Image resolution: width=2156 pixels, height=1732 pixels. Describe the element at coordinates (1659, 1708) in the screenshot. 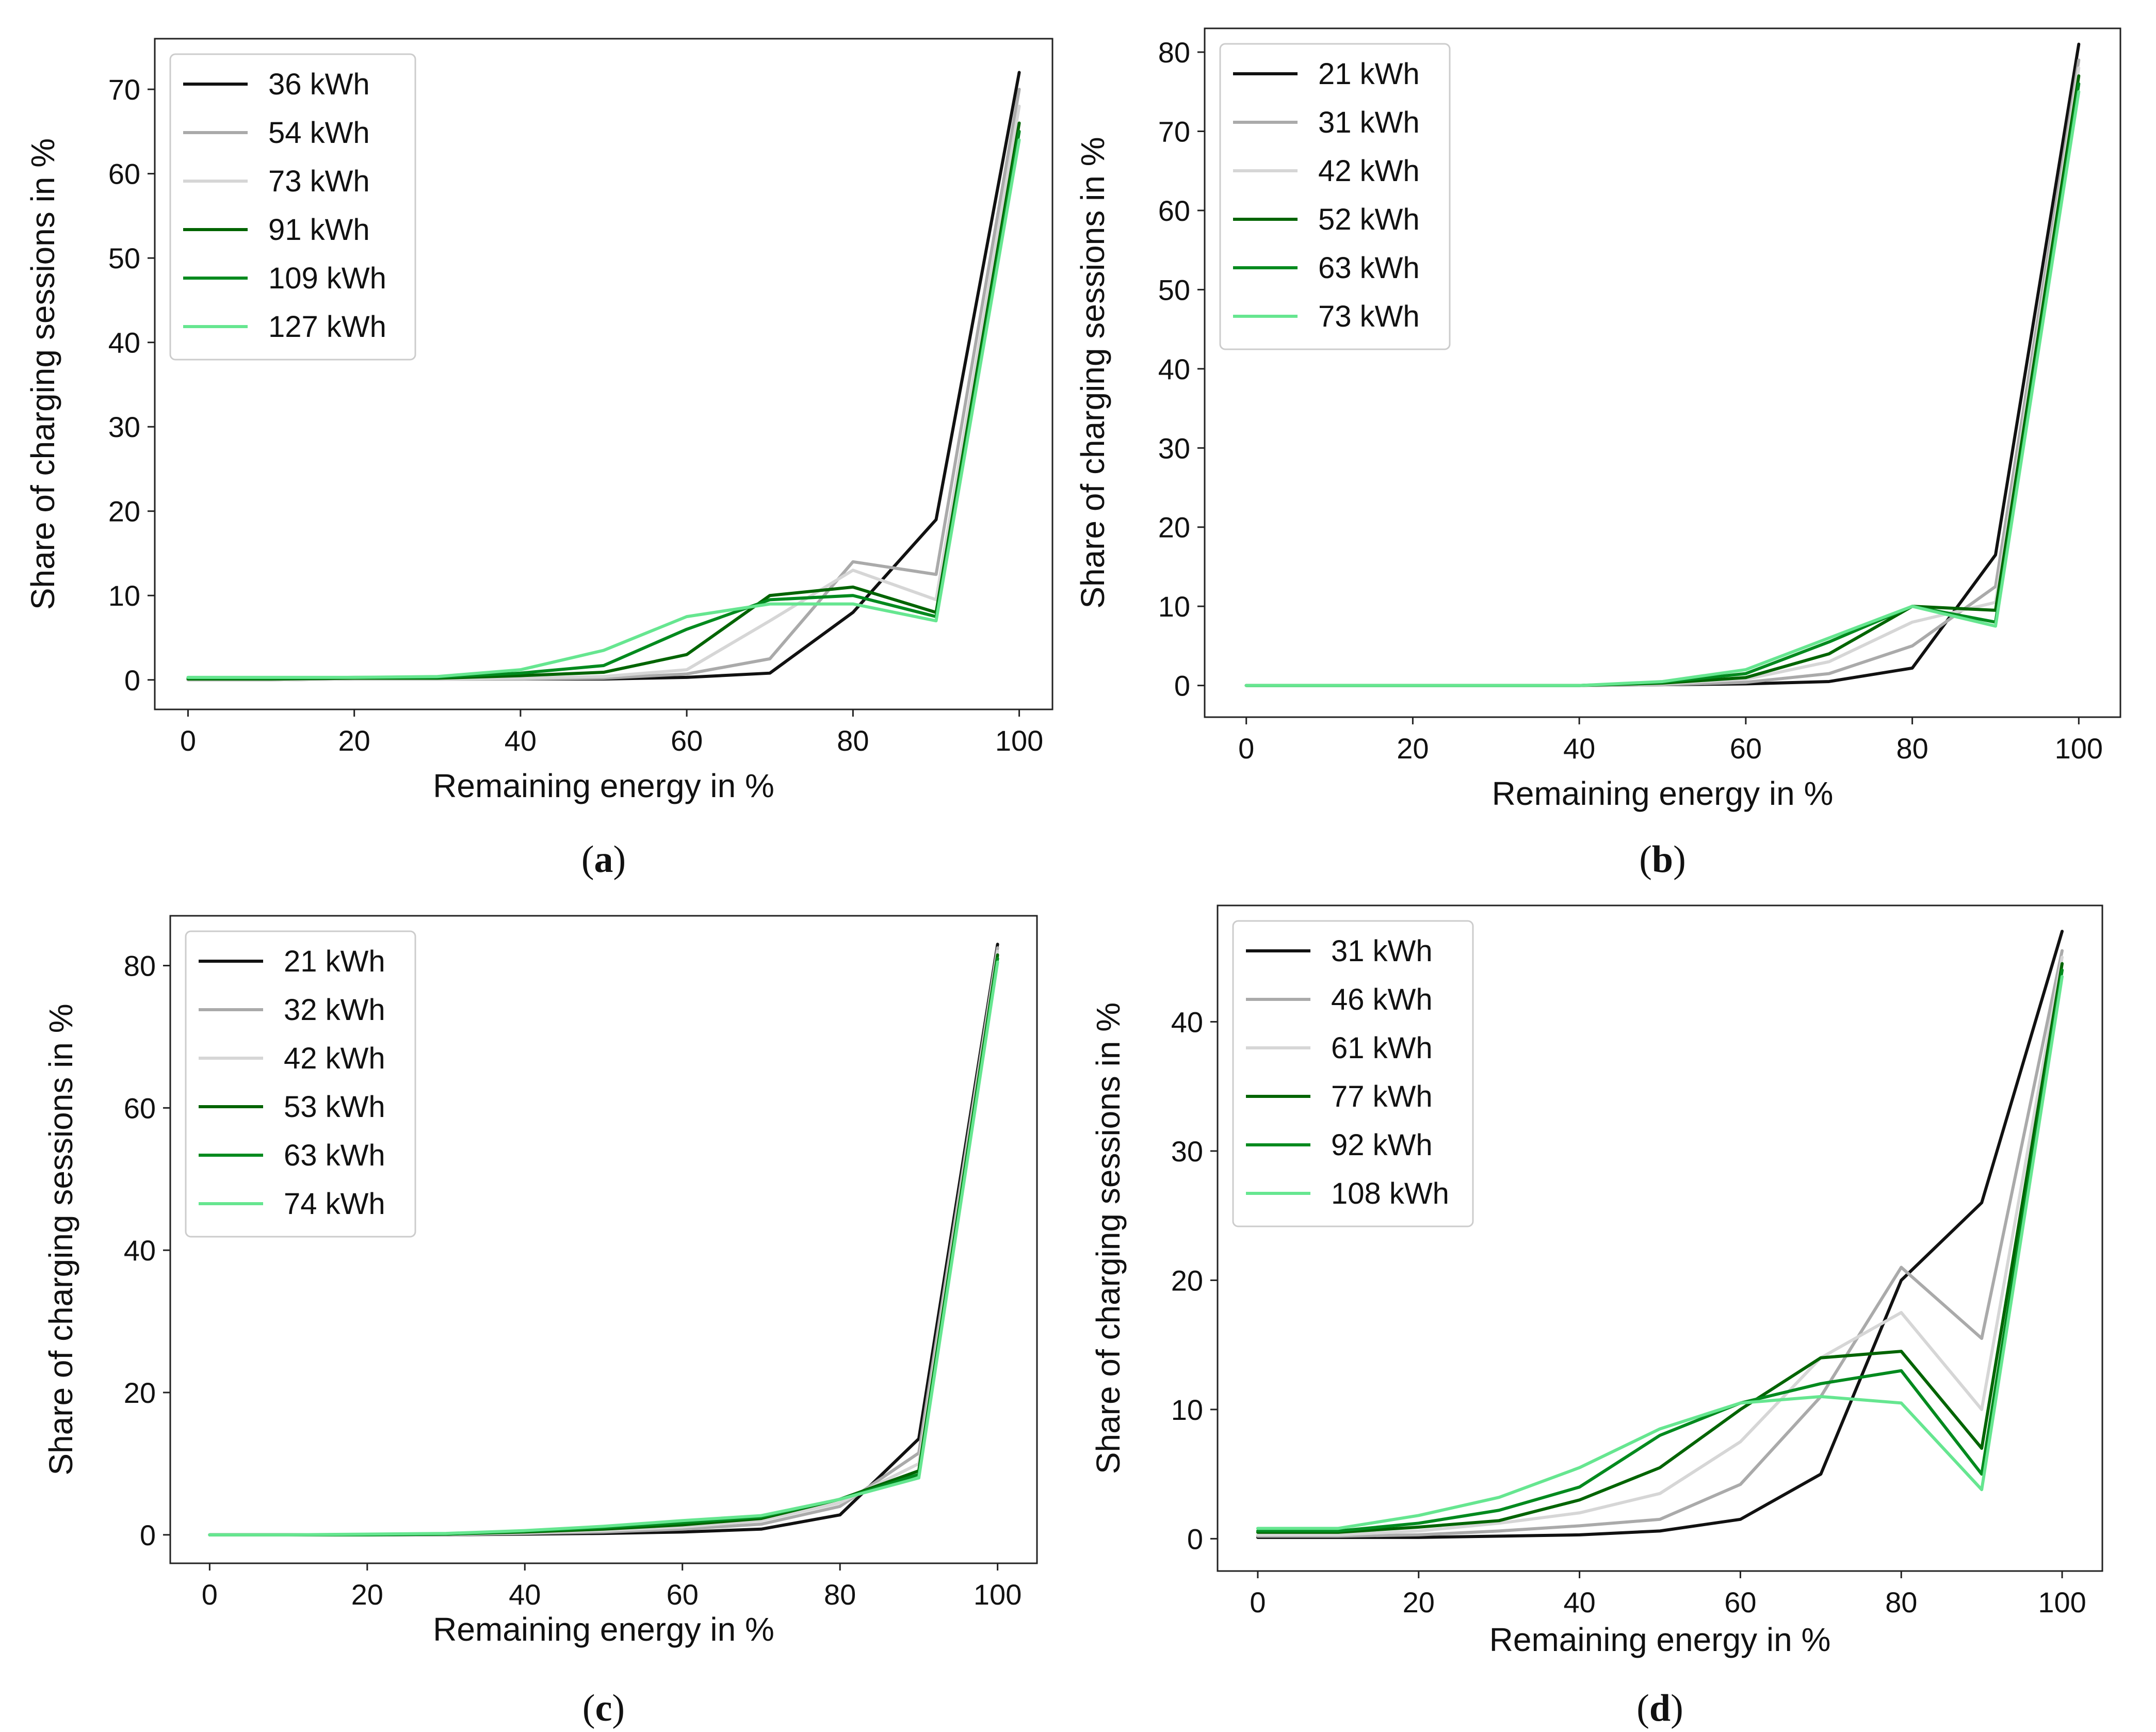

I see `panel-caption: (d)` at that location.